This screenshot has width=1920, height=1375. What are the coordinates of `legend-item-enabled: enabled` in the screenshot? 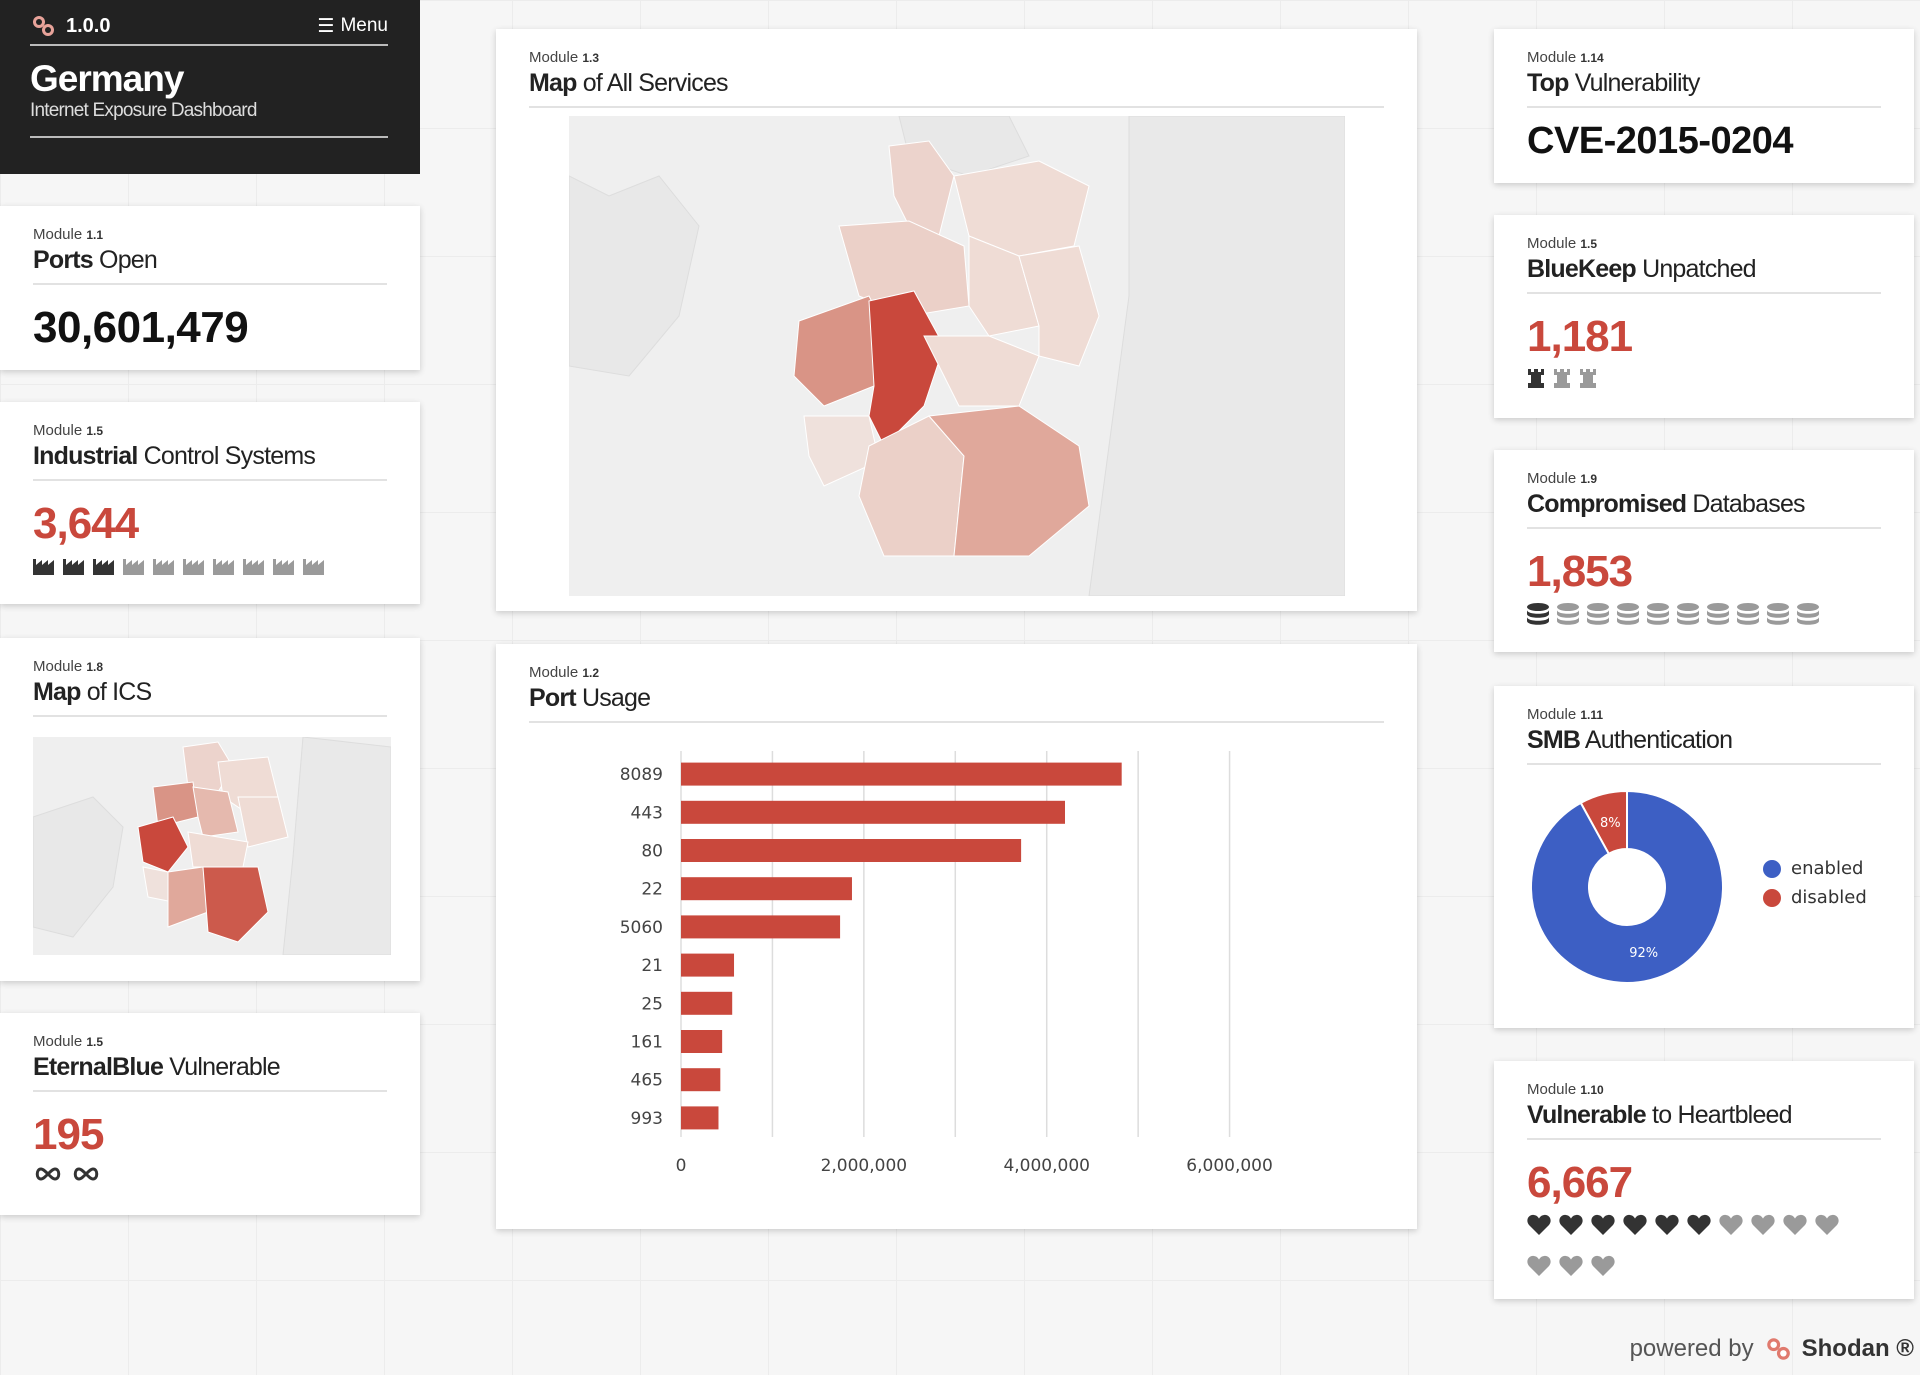 It's located at (1815, 868).